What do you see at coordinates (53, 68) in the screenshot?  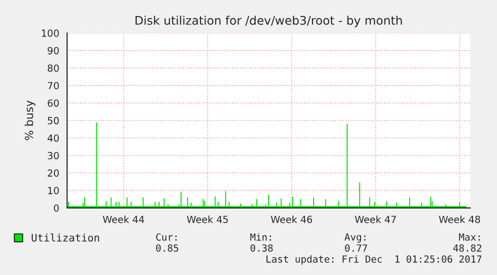 I see `y-tick-label: 80` at bounding box center [53, 68].